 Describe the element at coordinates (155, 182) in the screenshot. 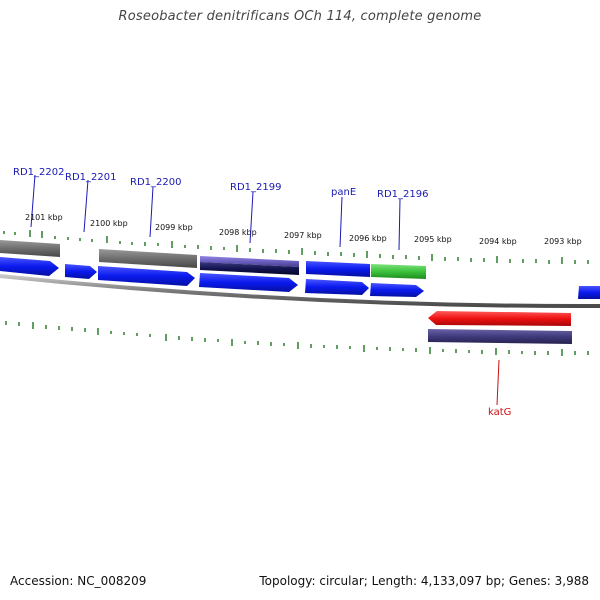

I see `gene-label-RD1_2200: RD1_2200` at that location.